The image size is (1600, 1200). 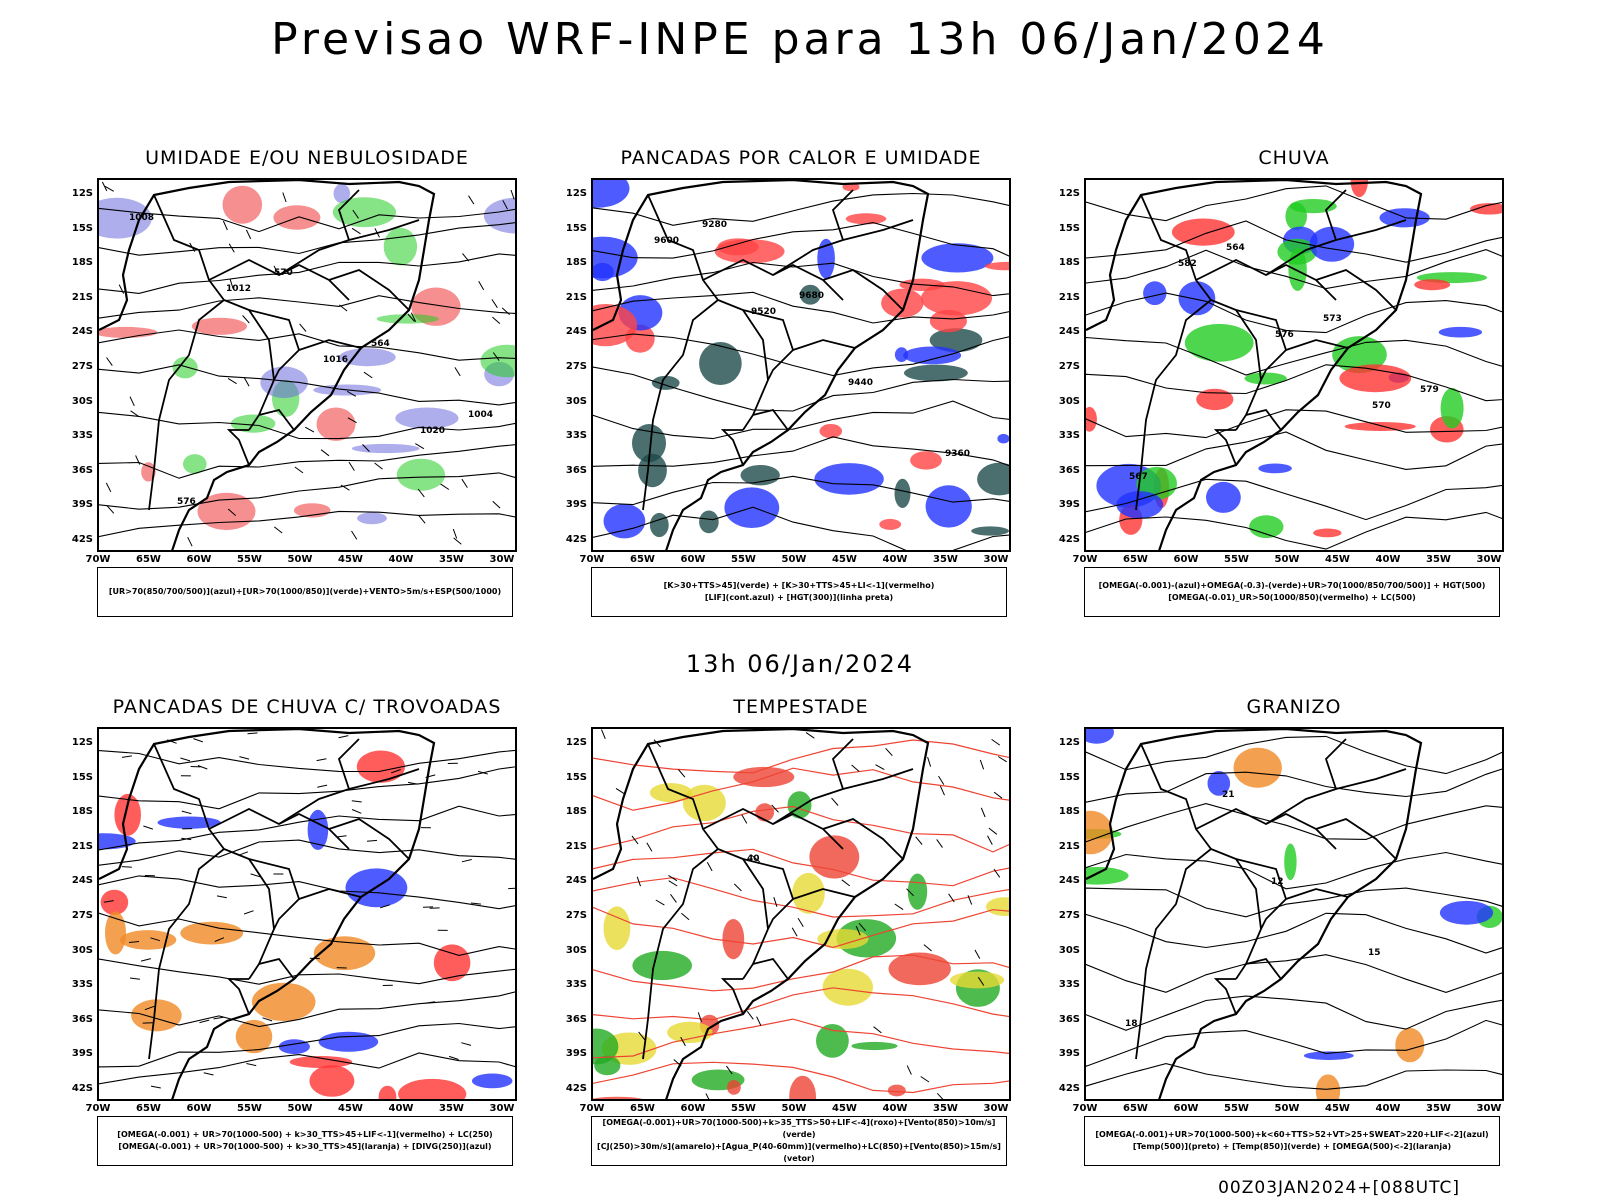 I want to click on longitude-label: 40W, so click(x=1388, y=559).